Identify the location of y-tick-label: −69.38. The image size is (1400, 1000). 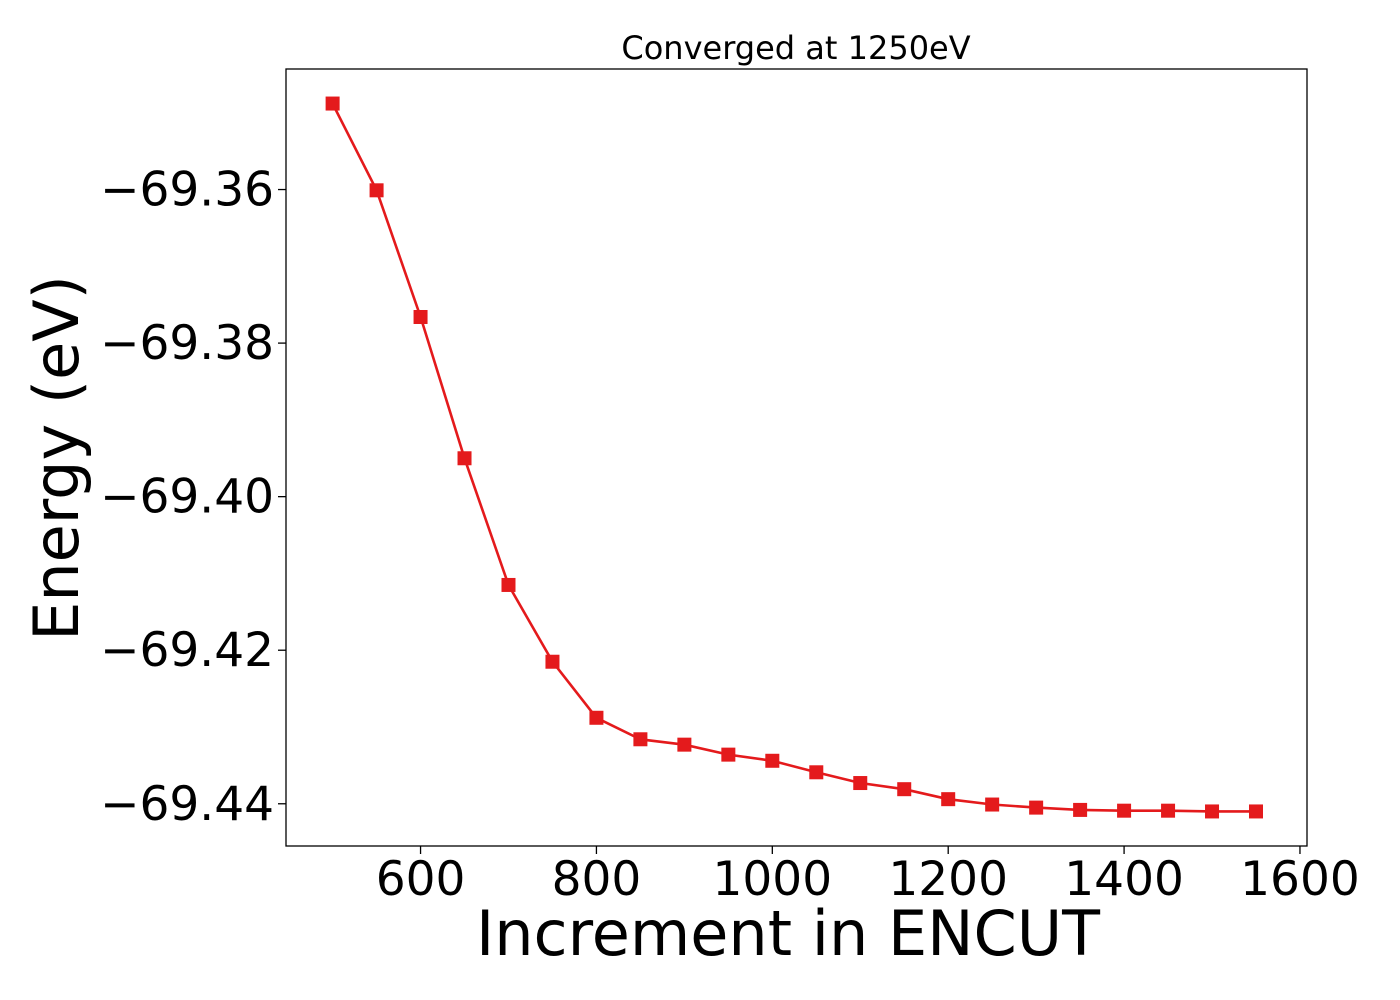
(187, 343).